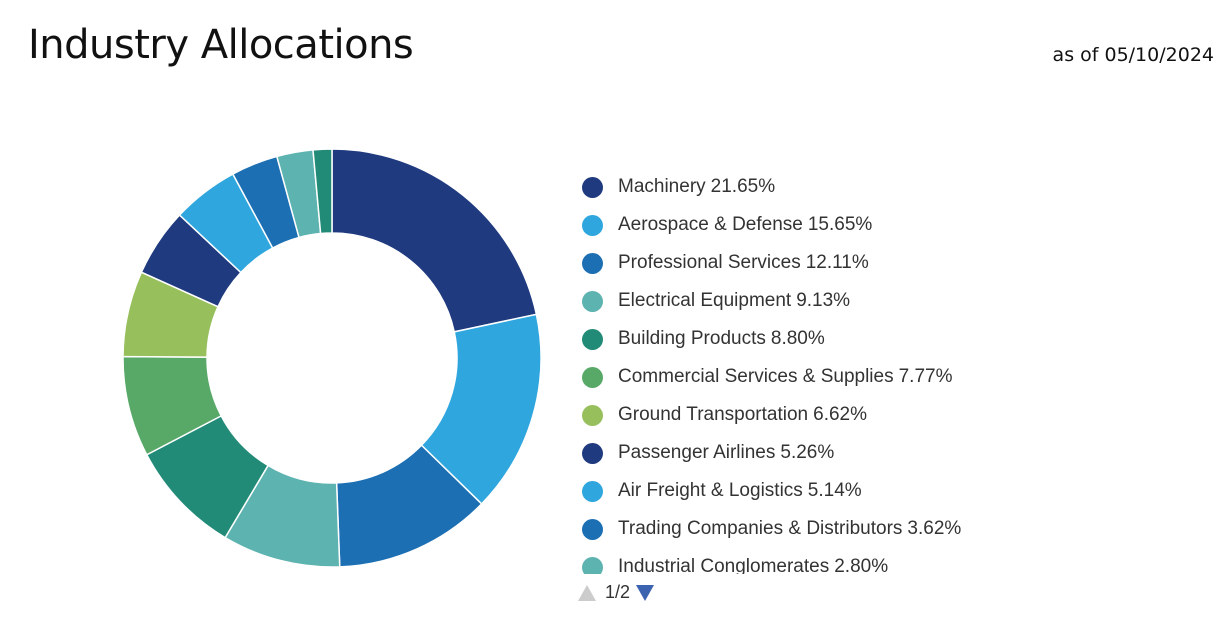  I want to click on legend-value: 9.13%, so click(823, 300).